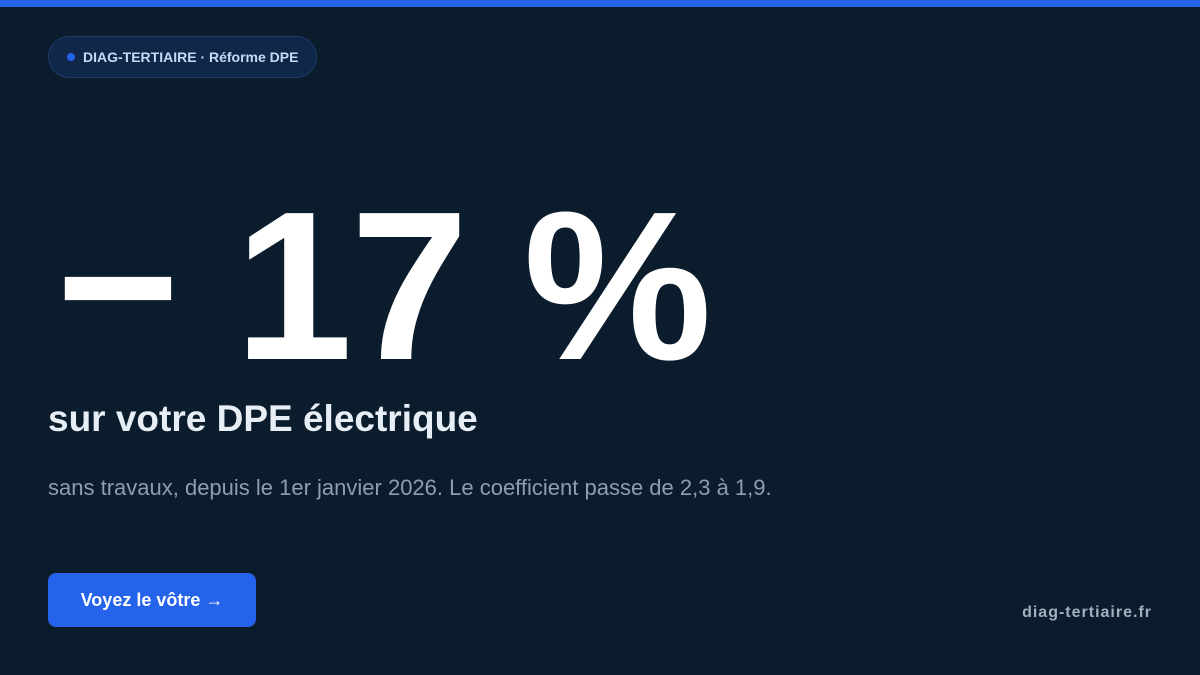  Describe the element at coordinates (263, 418) in the screenshot. I see `headline-subtitle: sur votre DPE électrique` at that location.